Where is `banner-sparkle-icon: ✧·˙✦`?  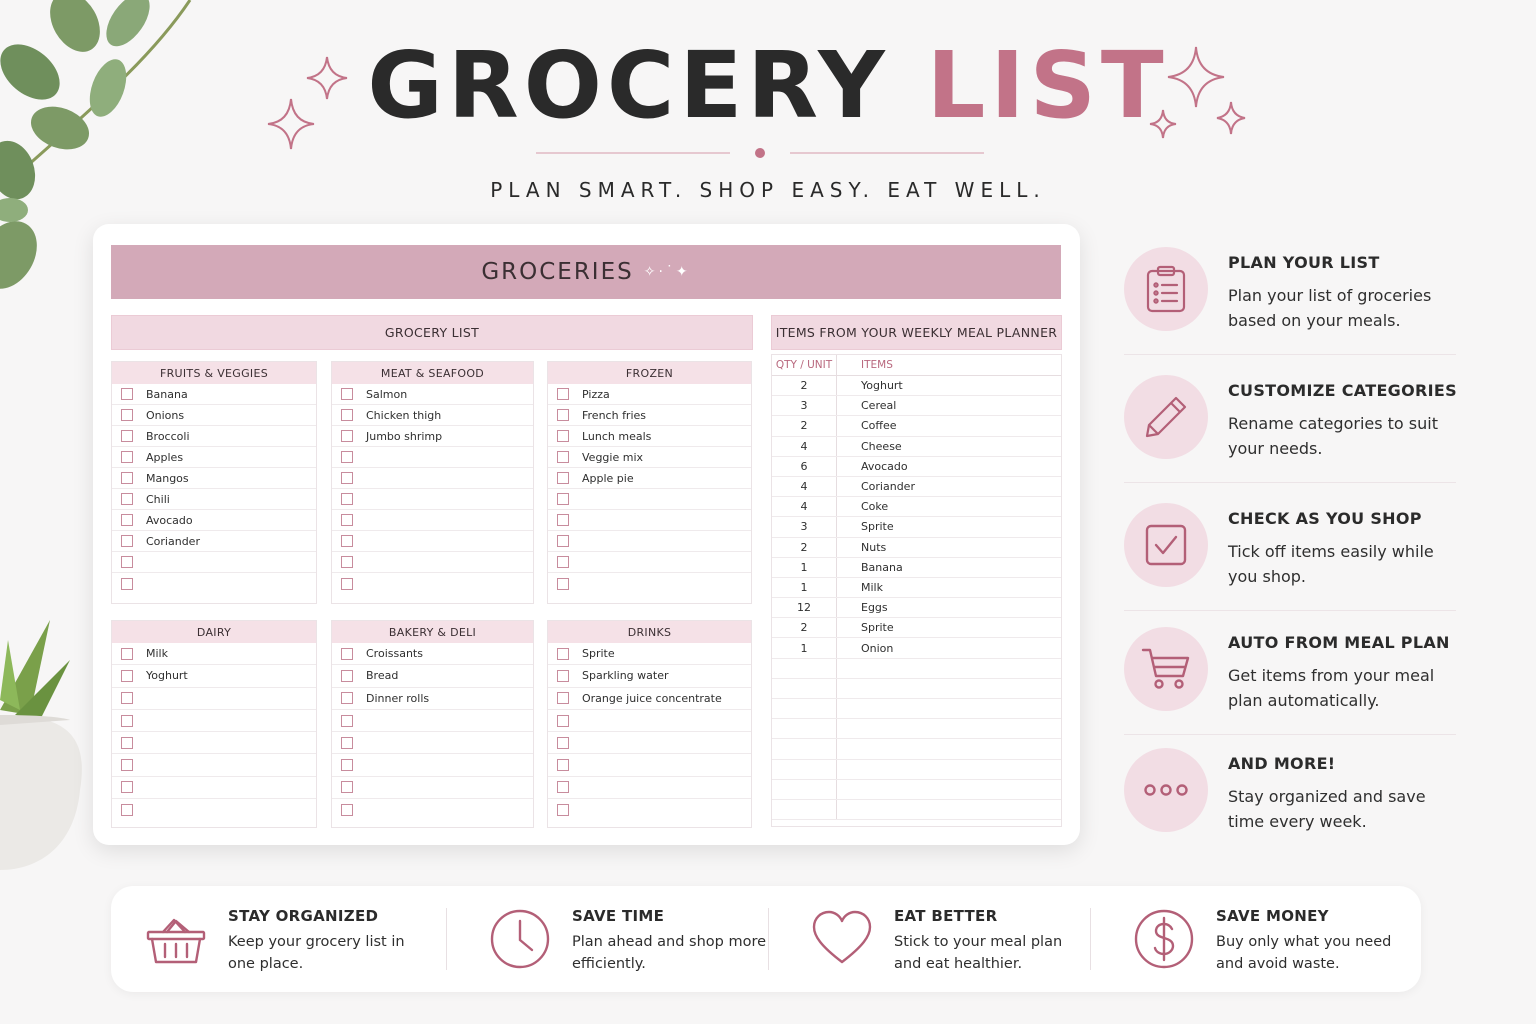
banner-sparkle-icon: ✧·˙✦ is located at coordinates (667, 272).